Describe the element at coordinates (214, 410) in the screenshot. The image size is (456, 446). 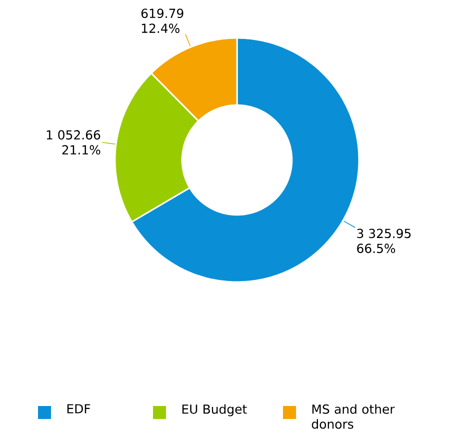
I see `legend-label: EU Budget` at that location.